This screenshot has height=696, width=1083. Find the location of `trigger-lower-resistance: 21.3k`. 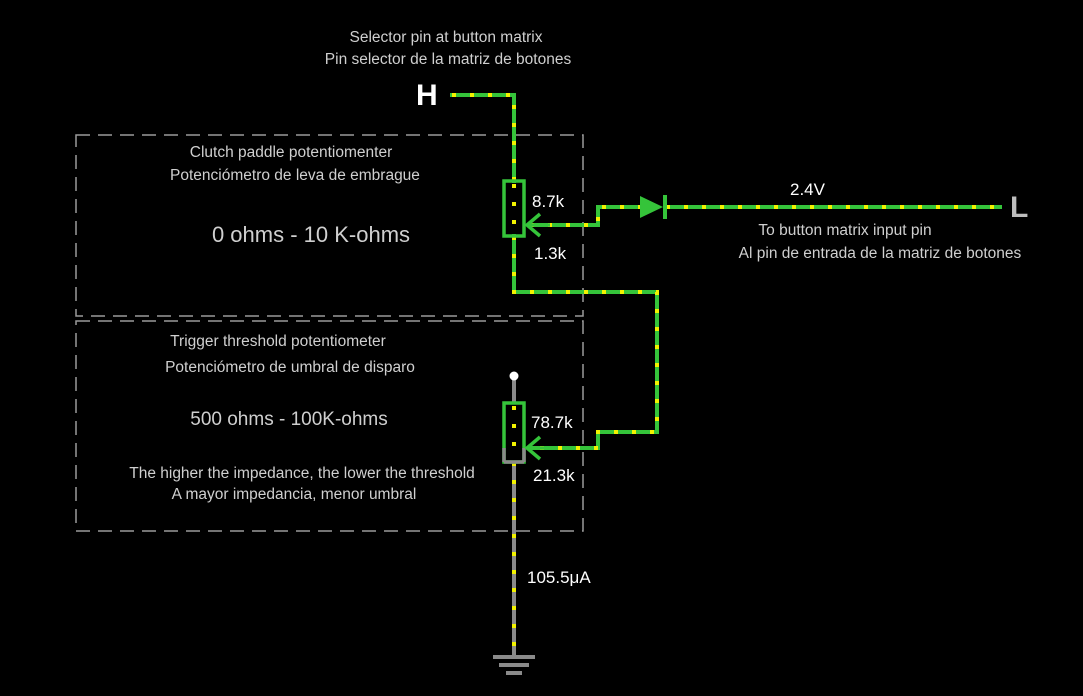

trigger-lower-resistance: 21.3k is located at coordinates (554, 475).